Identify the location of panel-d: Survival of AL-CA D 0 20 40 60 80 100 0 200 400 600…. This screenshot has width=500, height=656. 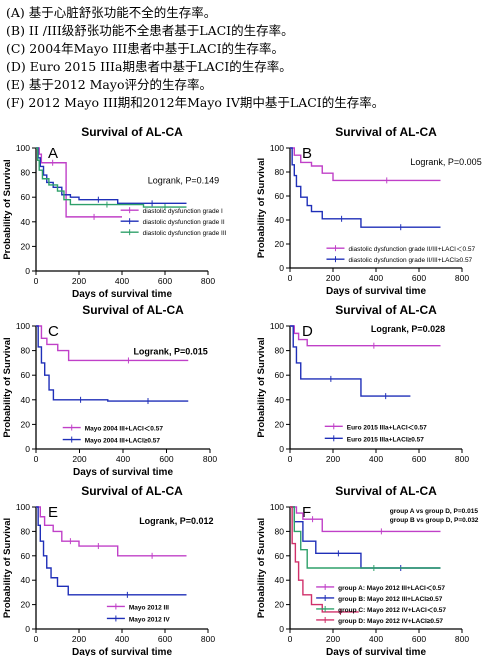
(362, 383).